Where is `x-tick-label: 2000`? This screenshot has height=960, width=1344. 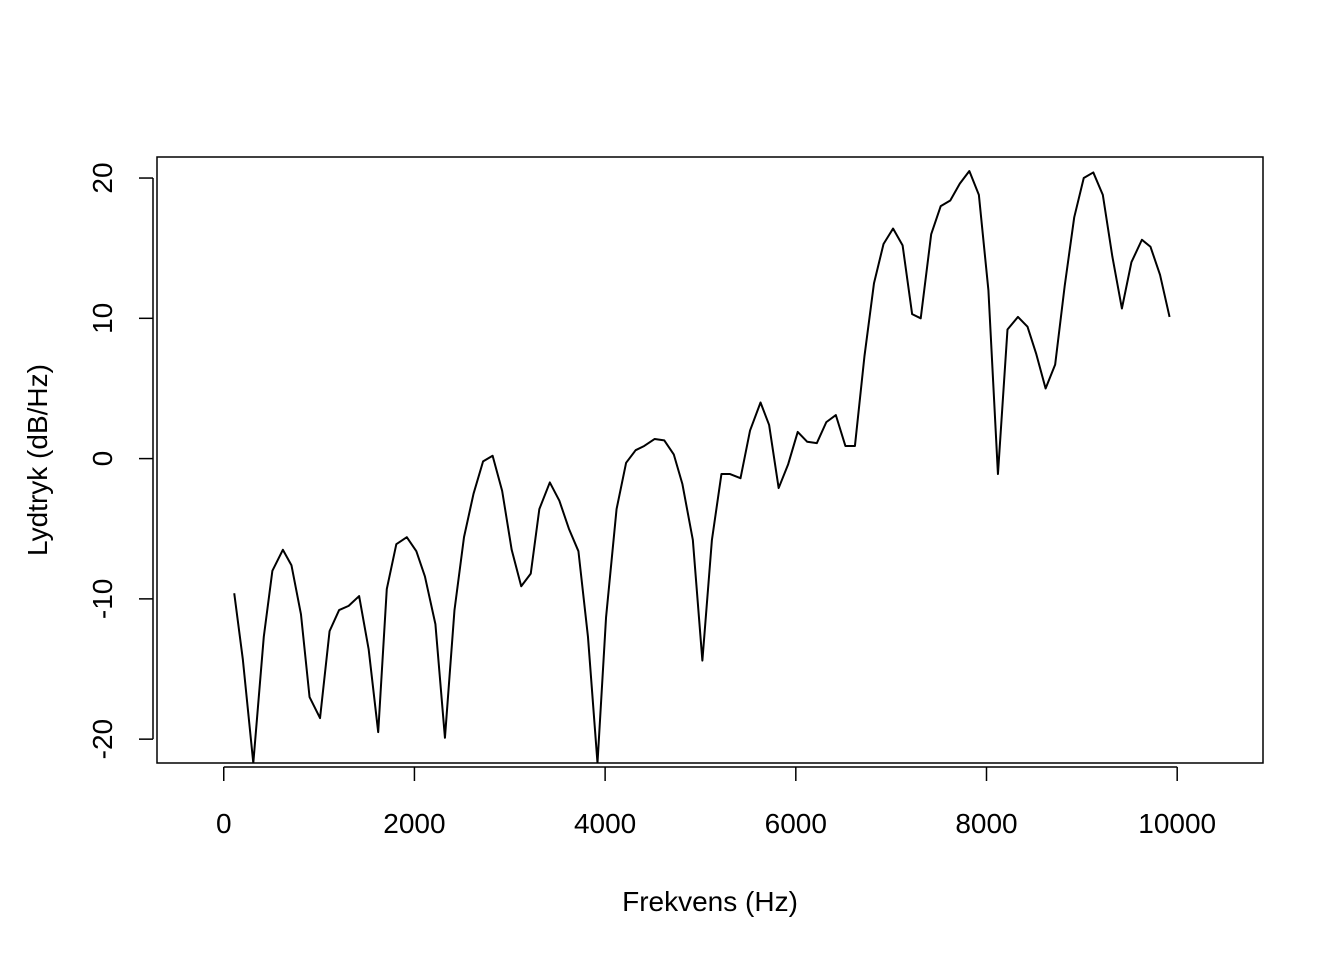
x-tick-label: 2000 is located at coordinates (414, 823).